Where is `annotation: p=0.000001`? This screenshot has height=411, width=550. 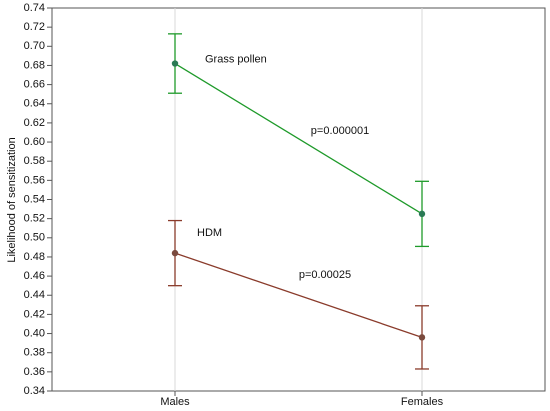 annotation: p=0.000001 is located at coordinates (340, 131).